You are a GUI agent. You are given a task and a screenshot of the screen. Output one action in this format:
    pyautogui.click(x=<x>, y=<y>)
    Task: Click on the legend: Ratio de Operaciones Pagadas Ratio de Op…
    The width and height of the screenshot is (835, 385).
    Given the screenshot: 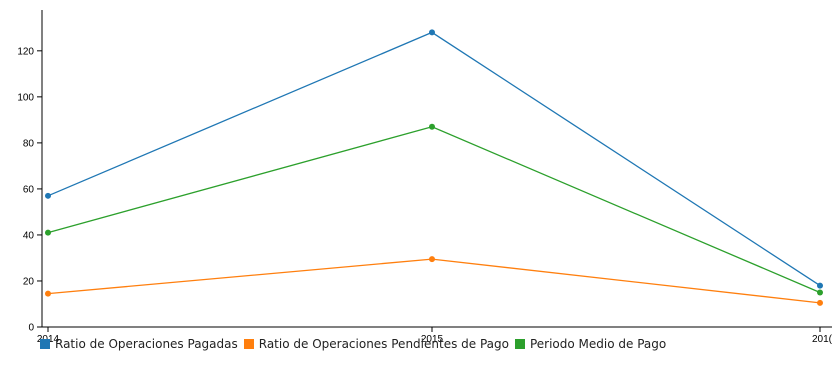 What is the action you would take?
    pyautogui.click(x=356, y=344)
    